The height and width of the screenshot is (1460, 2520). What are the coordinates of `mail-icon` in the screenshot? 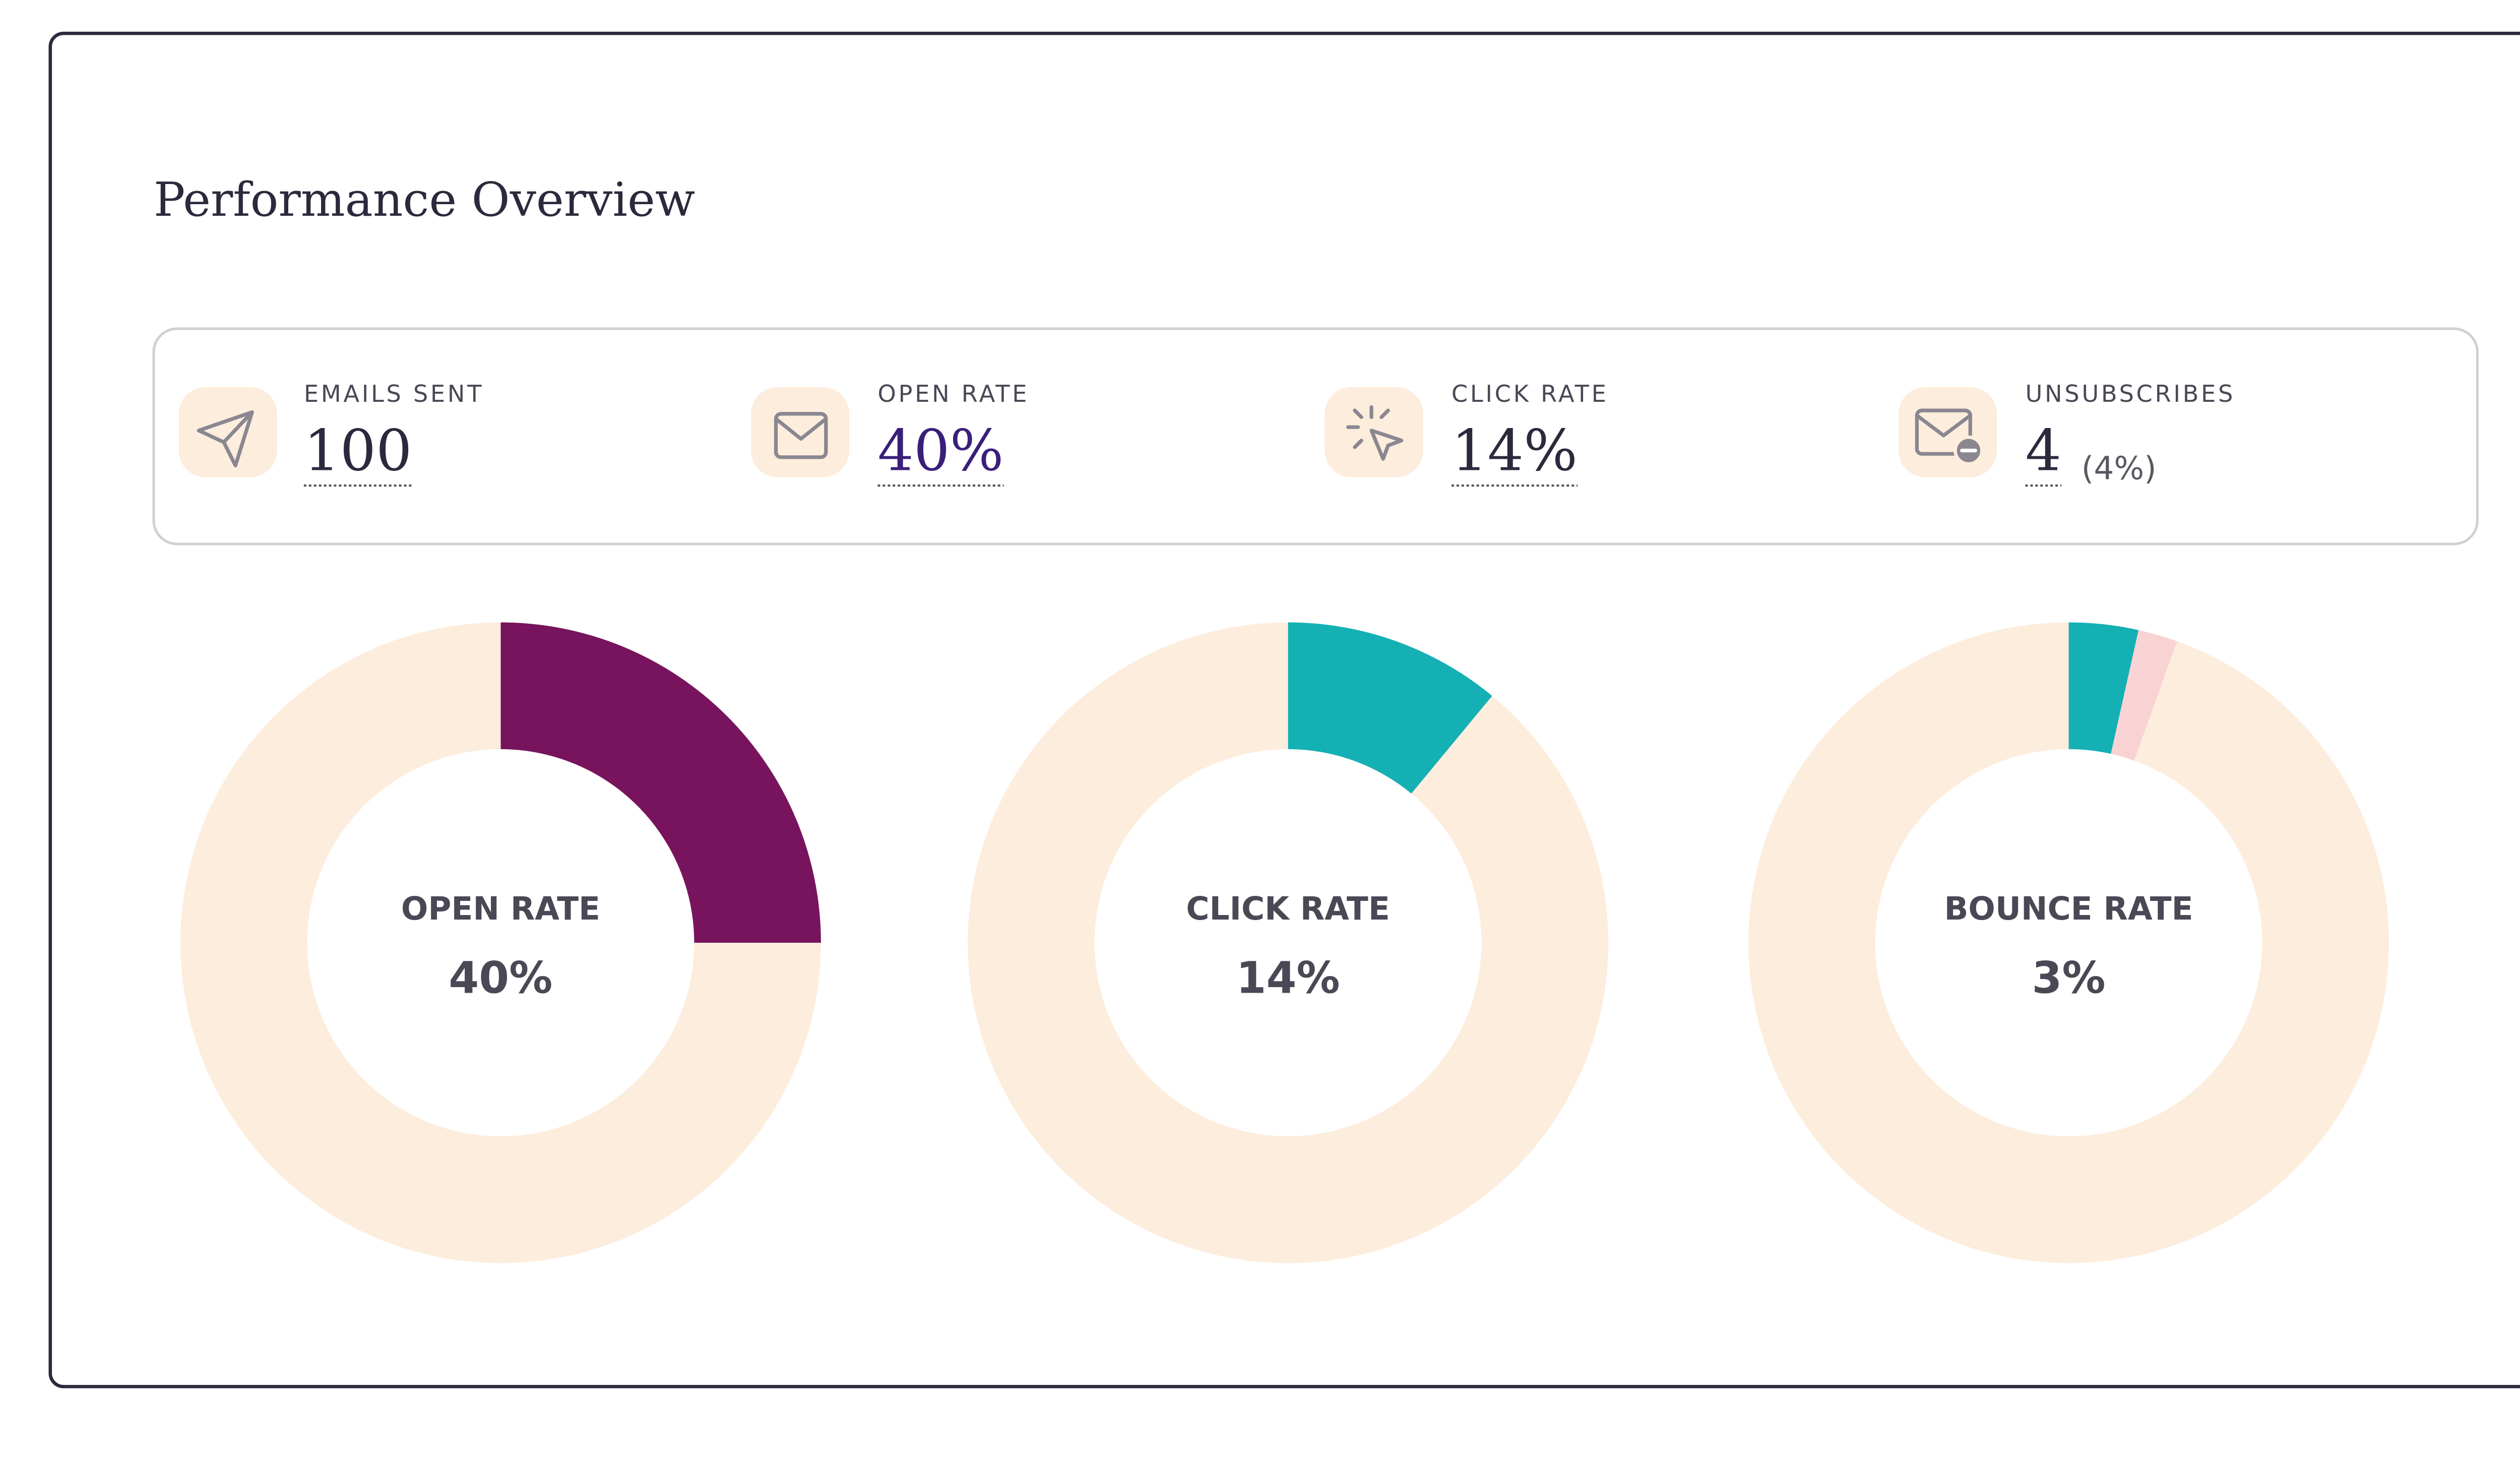 It's located at (801, 436).